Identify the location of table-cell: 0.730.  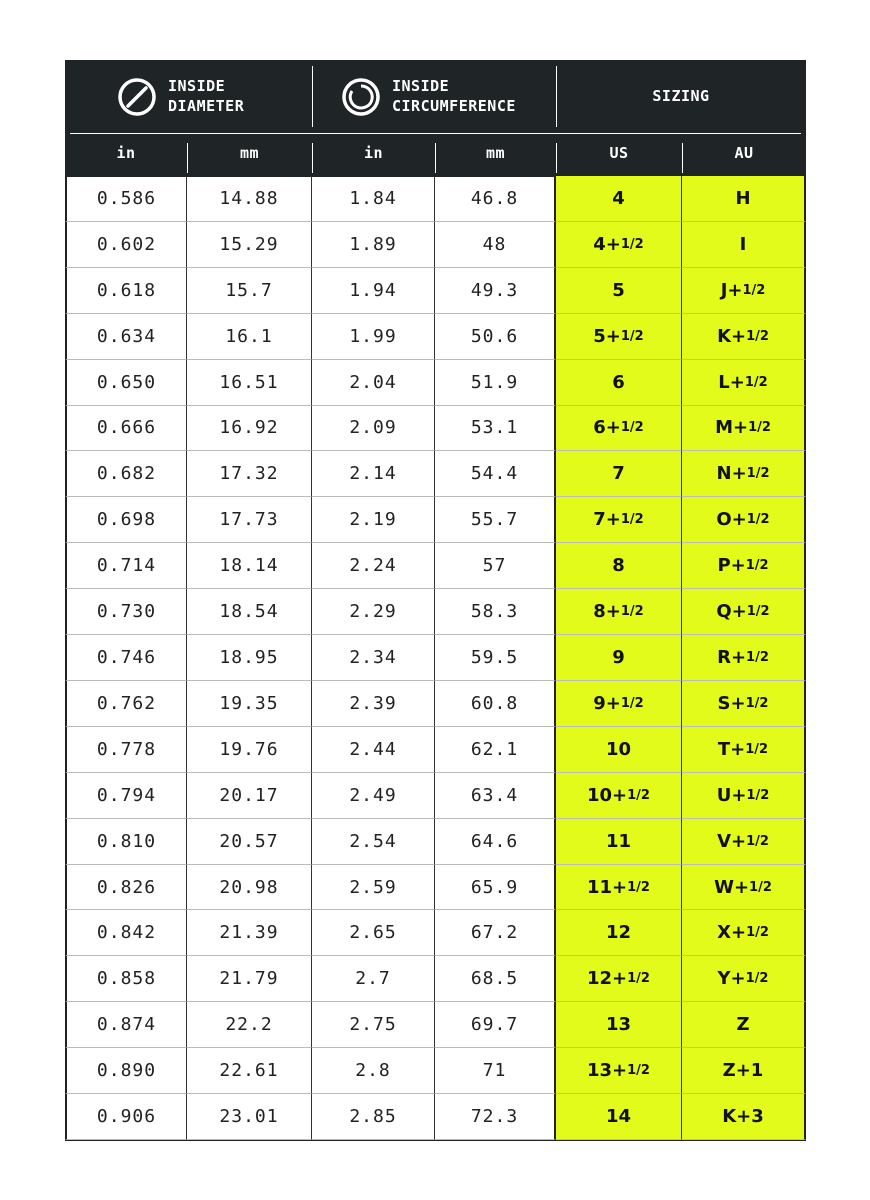
(126, 612).